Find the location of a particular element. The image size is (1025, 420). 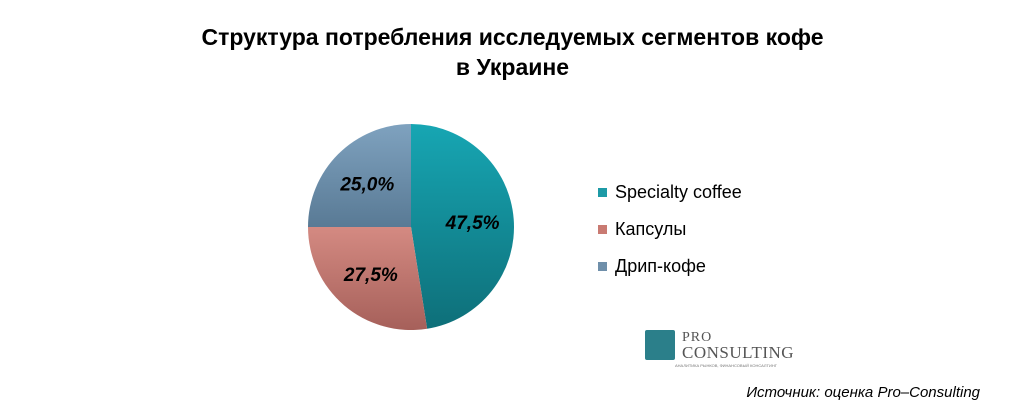

legend-item-capsules: Капсулы is located at coordinates (670, 229).